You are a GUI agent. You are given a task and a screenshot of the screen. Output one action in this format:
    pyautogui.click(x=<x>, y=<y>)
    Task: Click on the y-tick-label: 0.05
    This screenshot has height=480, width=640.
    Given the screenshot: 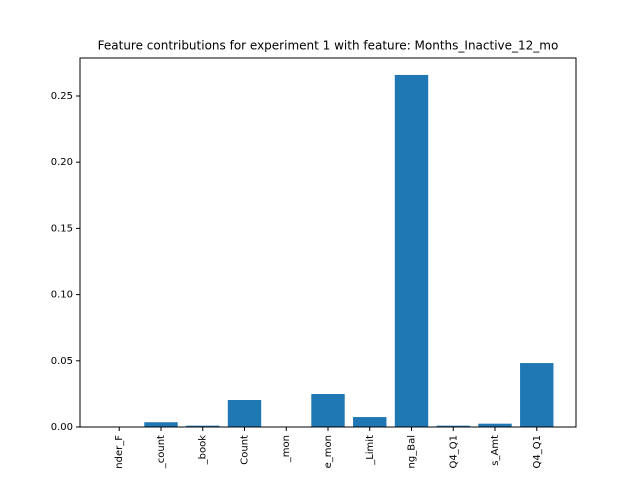 What is the action you would take?
    pyautogui.click(x=62, y=361)
    